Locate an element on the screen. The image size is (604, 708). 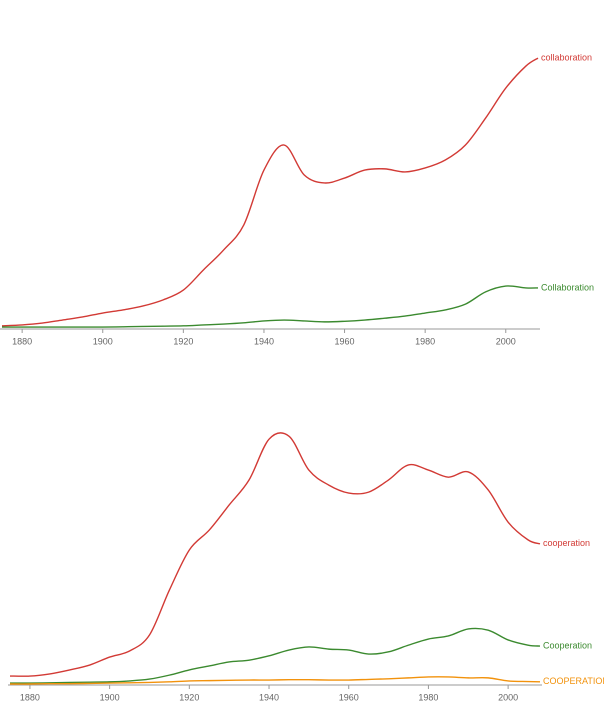
series-label: COOPERATION is located at coordinates (573, 681).